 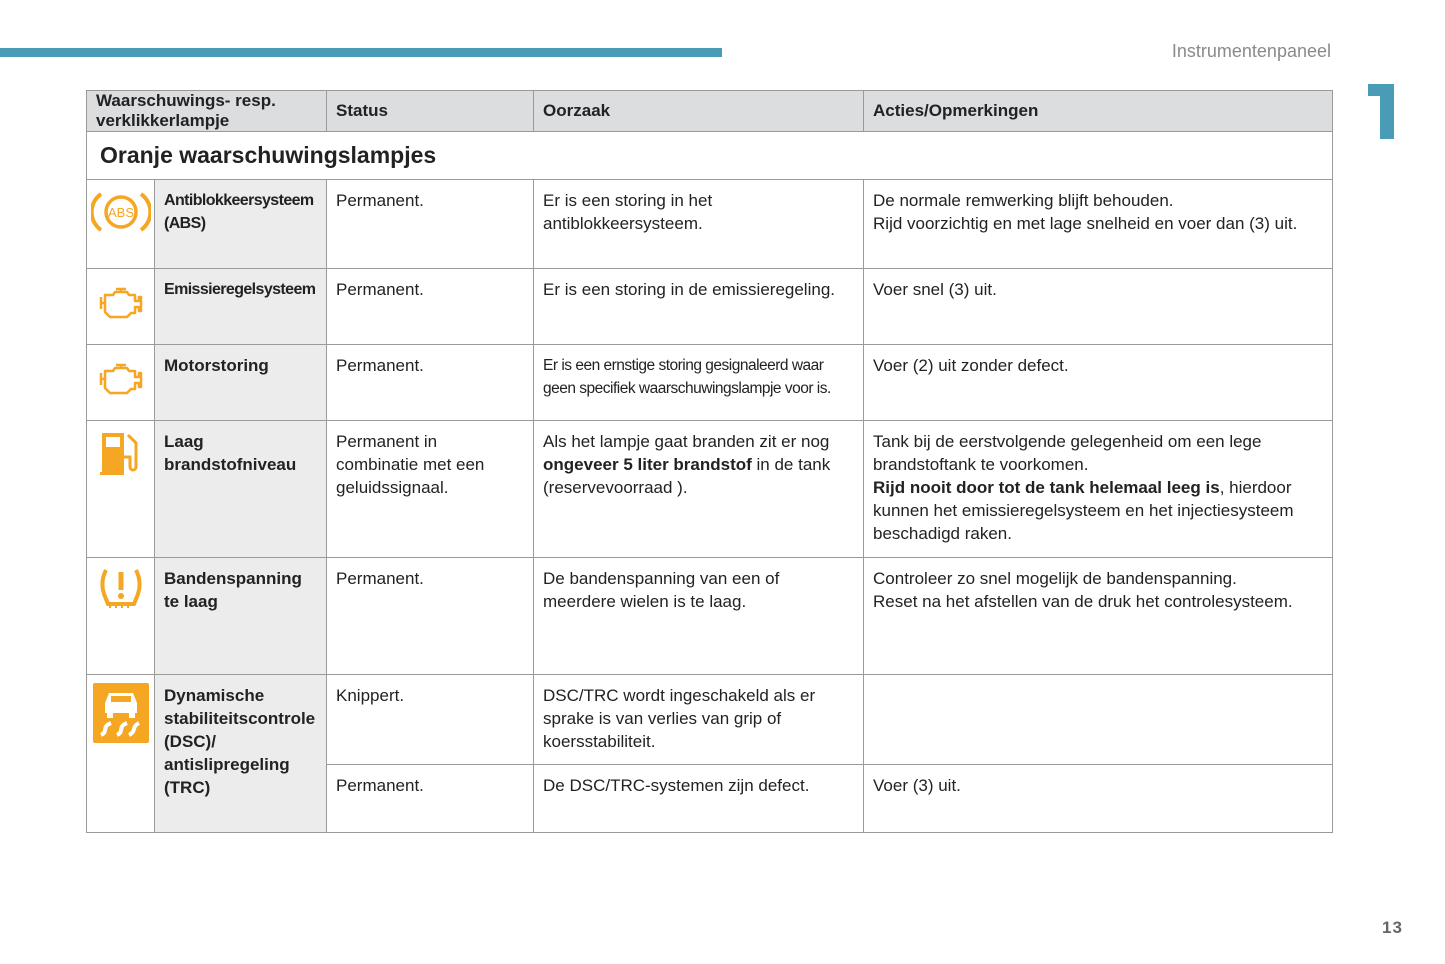 I want to click on chapter-number, so click(x=1381, y=111).